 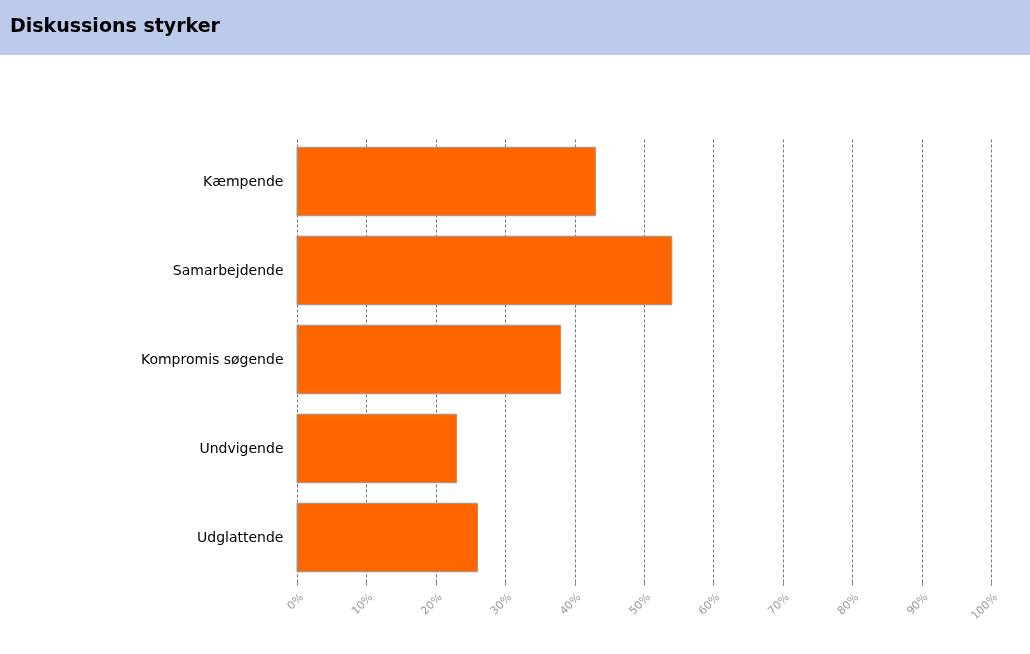 I want to click on y-tick-label: Kæmpende, so click(x=243, y=180).